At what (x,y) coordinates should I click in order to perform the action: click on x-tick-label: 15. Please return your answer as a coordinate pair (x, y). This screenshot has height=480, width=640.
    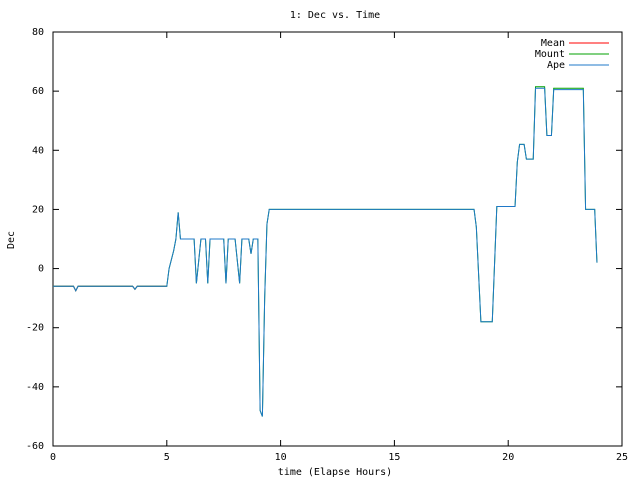
    Looking at the image, I should click on (394, 457).